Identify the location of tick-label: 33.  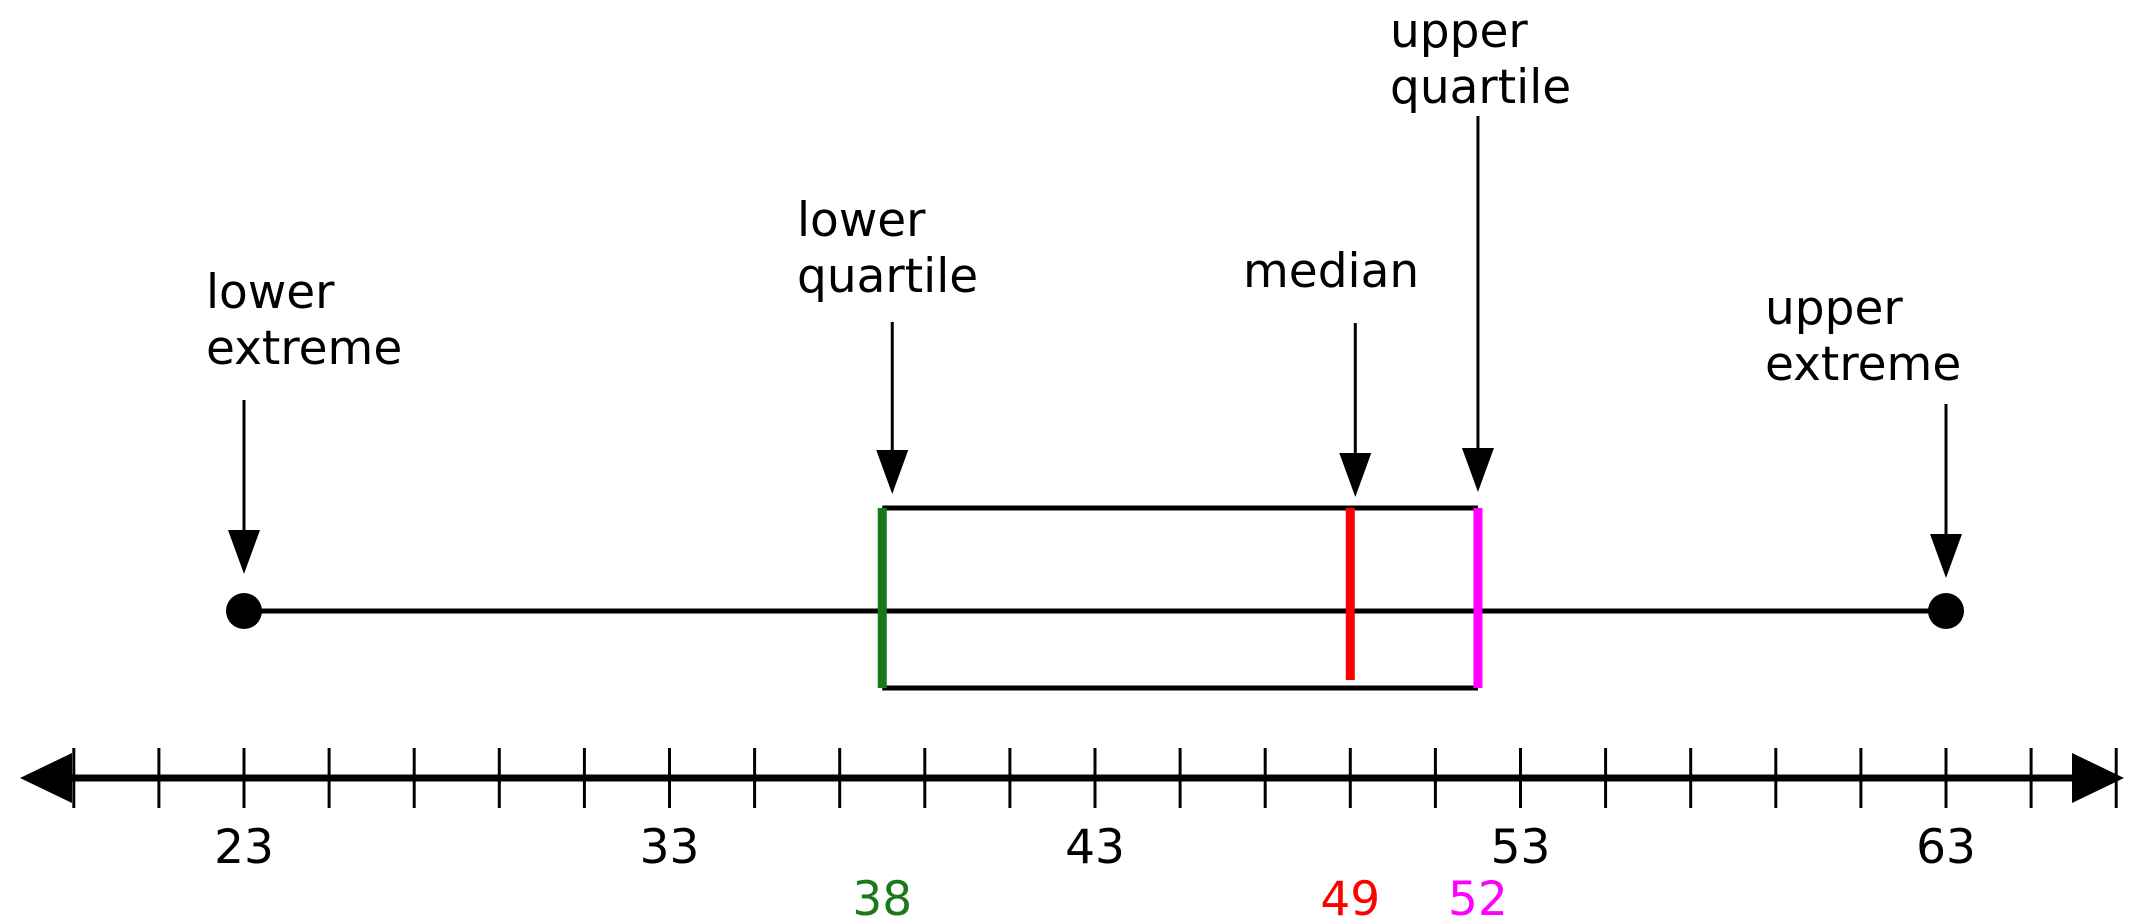
(670, 847).